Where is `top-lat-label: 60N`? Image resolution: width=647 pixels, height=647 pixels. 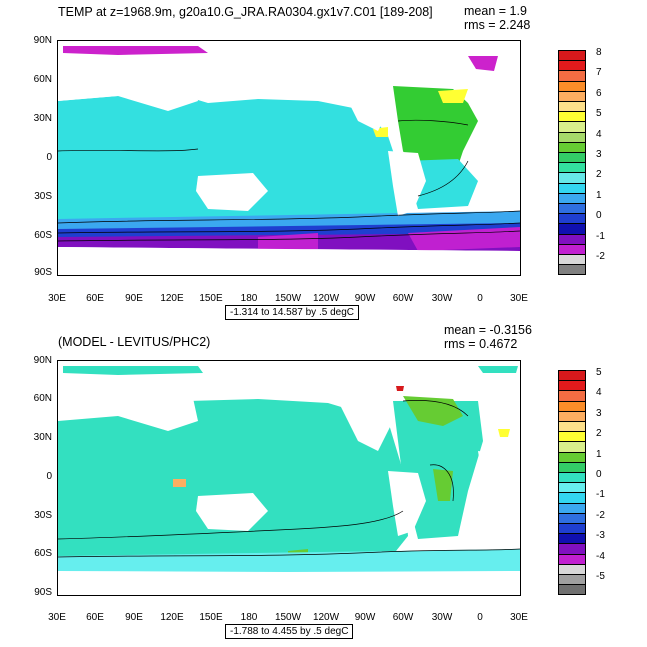
top-lat-label: 60N is located at coordinates (42, 79).